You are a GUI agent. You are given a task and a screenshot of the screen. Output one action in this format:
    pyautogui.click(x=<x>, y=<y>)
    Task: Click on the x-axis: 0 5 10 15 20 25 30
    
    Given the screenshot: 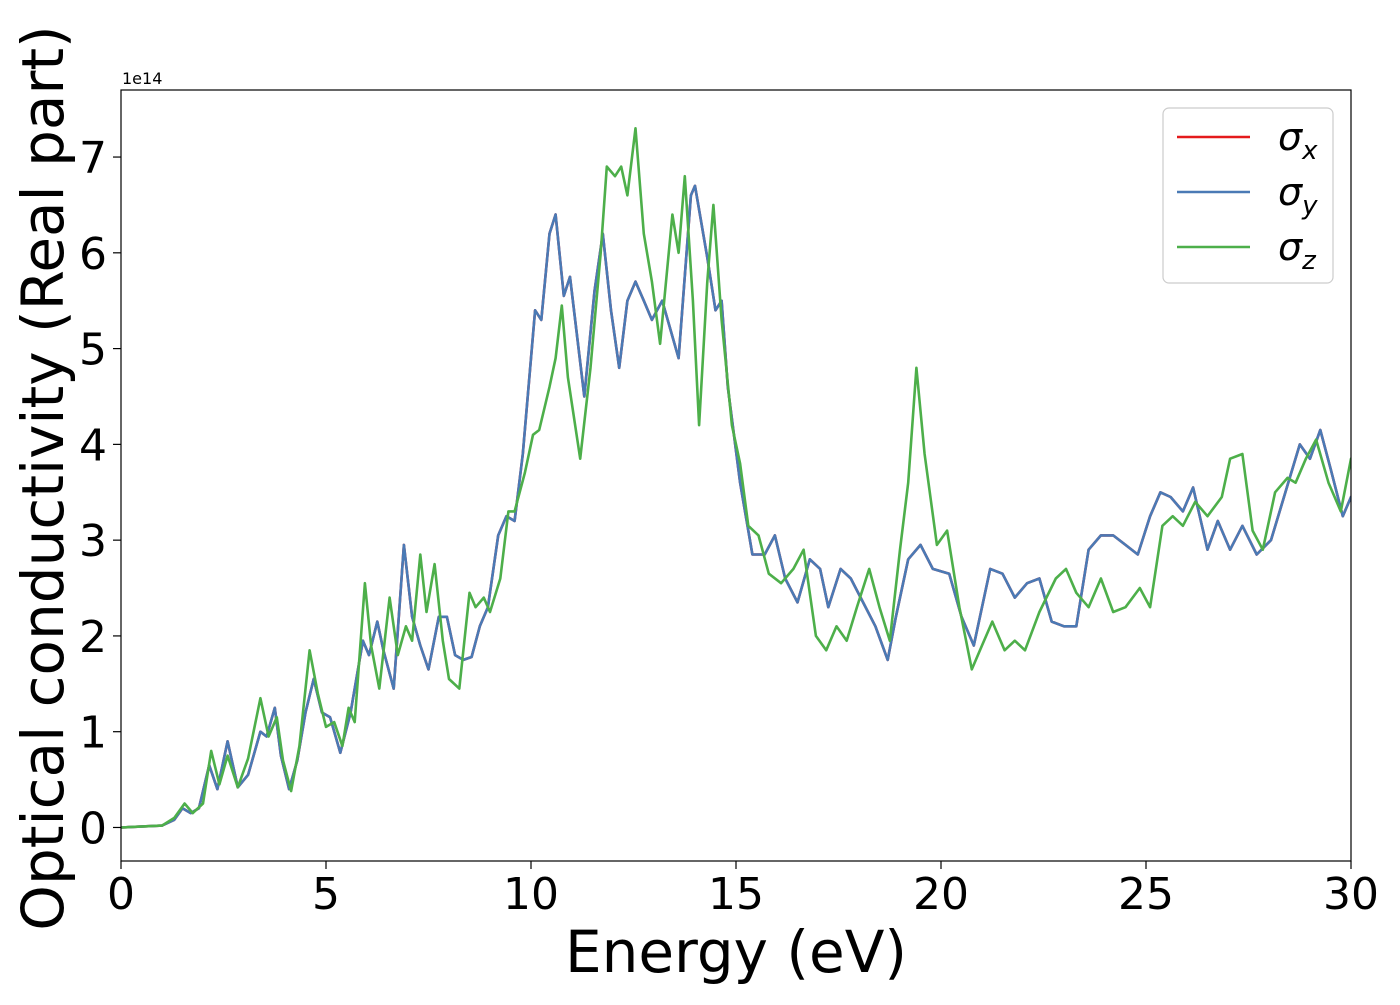 What is the action you would take?
    pyautogui.click(x=743, y=890)
    